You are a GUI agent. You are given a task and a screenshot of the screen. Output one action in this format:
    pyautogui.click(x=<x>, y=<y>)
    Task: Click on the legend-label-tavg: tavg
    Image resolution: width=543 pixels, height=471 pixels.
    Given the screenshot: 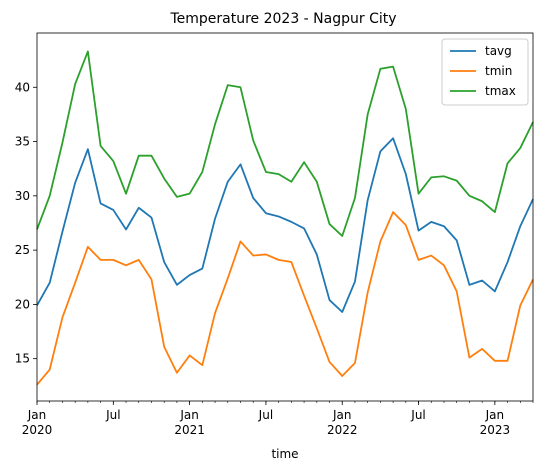 What is the action you would take?
    pyautogui.click(x=498, y=51)
    